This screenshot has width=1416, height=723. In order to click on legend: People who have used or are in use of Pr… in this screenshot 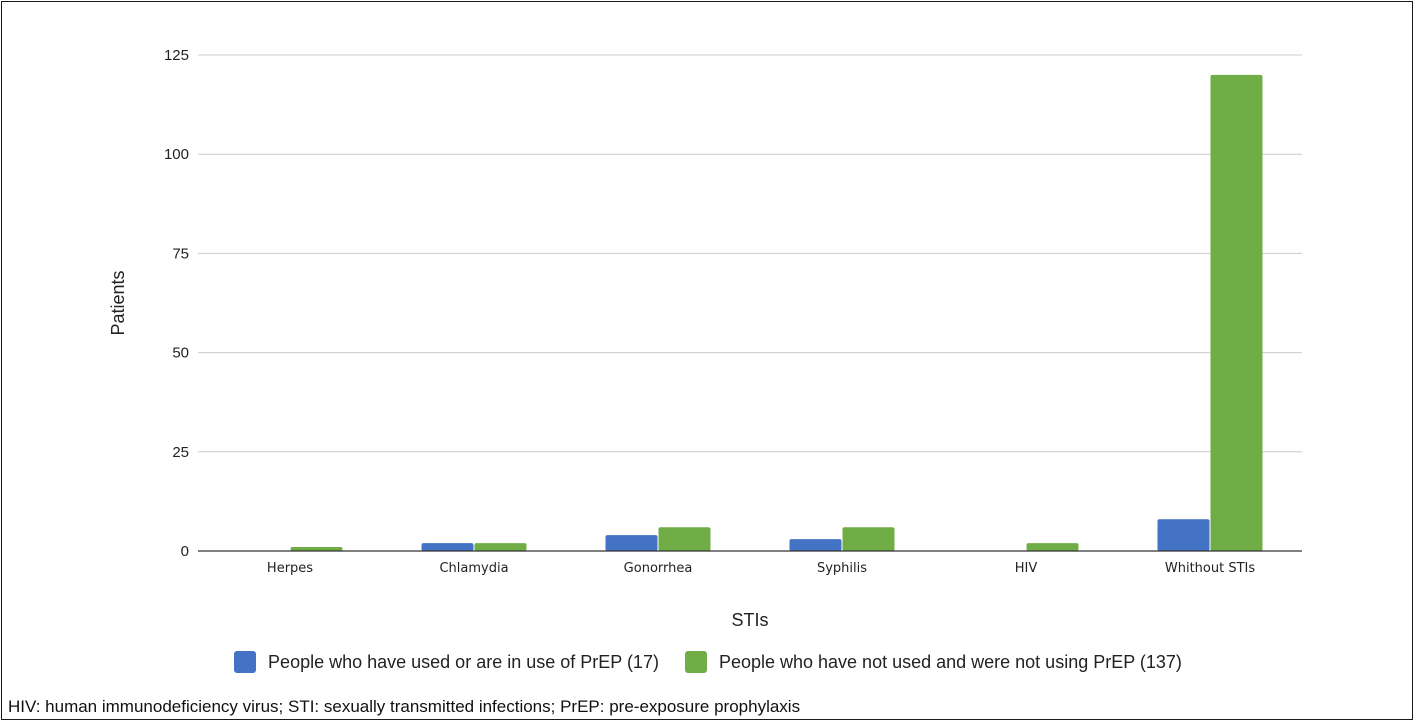, I will do `click(708, 662)`.